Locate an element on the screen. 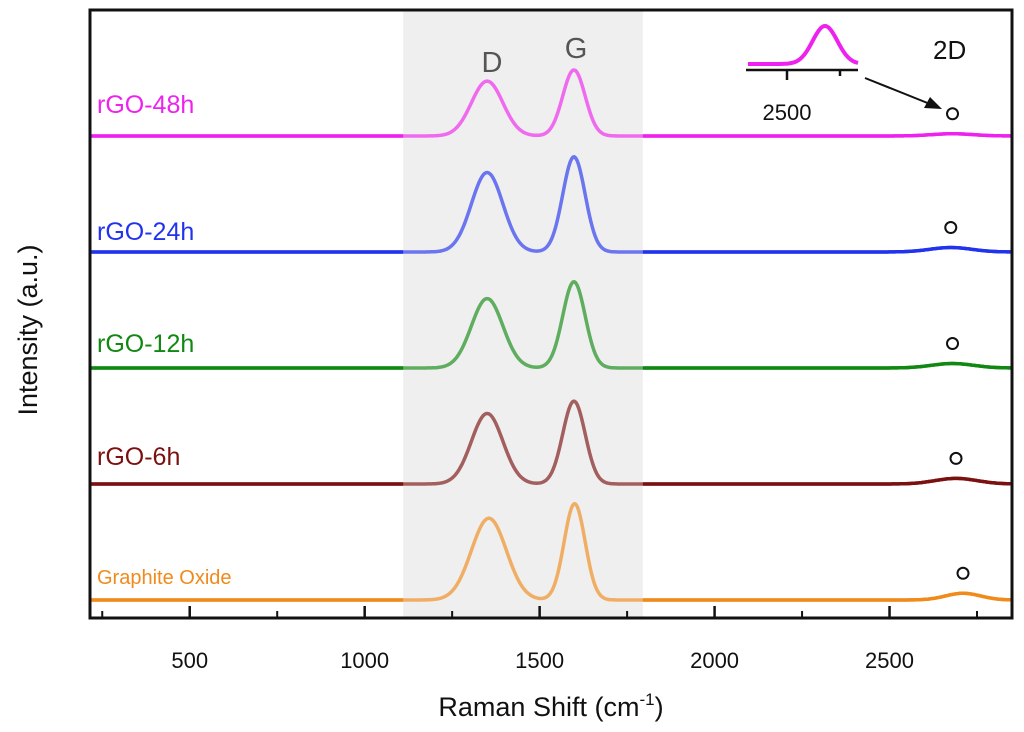 The height and width of the screenshot is (732, 1024). twod-peak-markers is located at coordinates (957, 343).